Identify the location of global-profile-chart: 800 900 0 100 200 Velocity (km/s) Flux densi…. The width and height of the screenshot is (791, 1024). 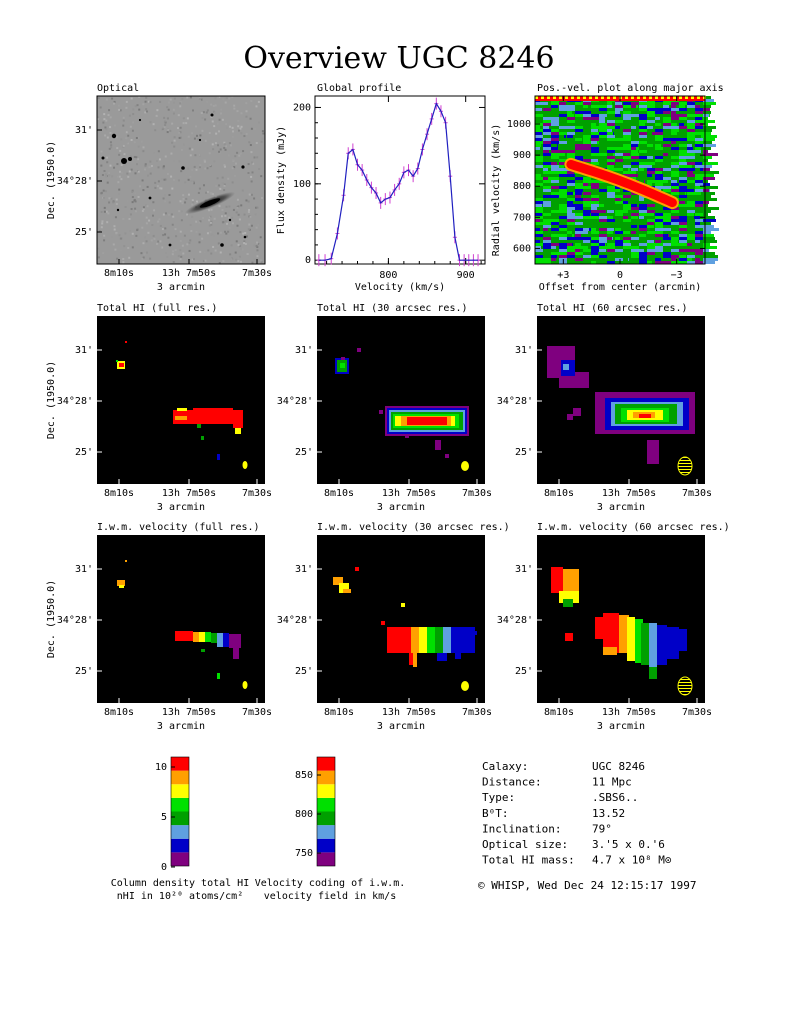
(381, 194).